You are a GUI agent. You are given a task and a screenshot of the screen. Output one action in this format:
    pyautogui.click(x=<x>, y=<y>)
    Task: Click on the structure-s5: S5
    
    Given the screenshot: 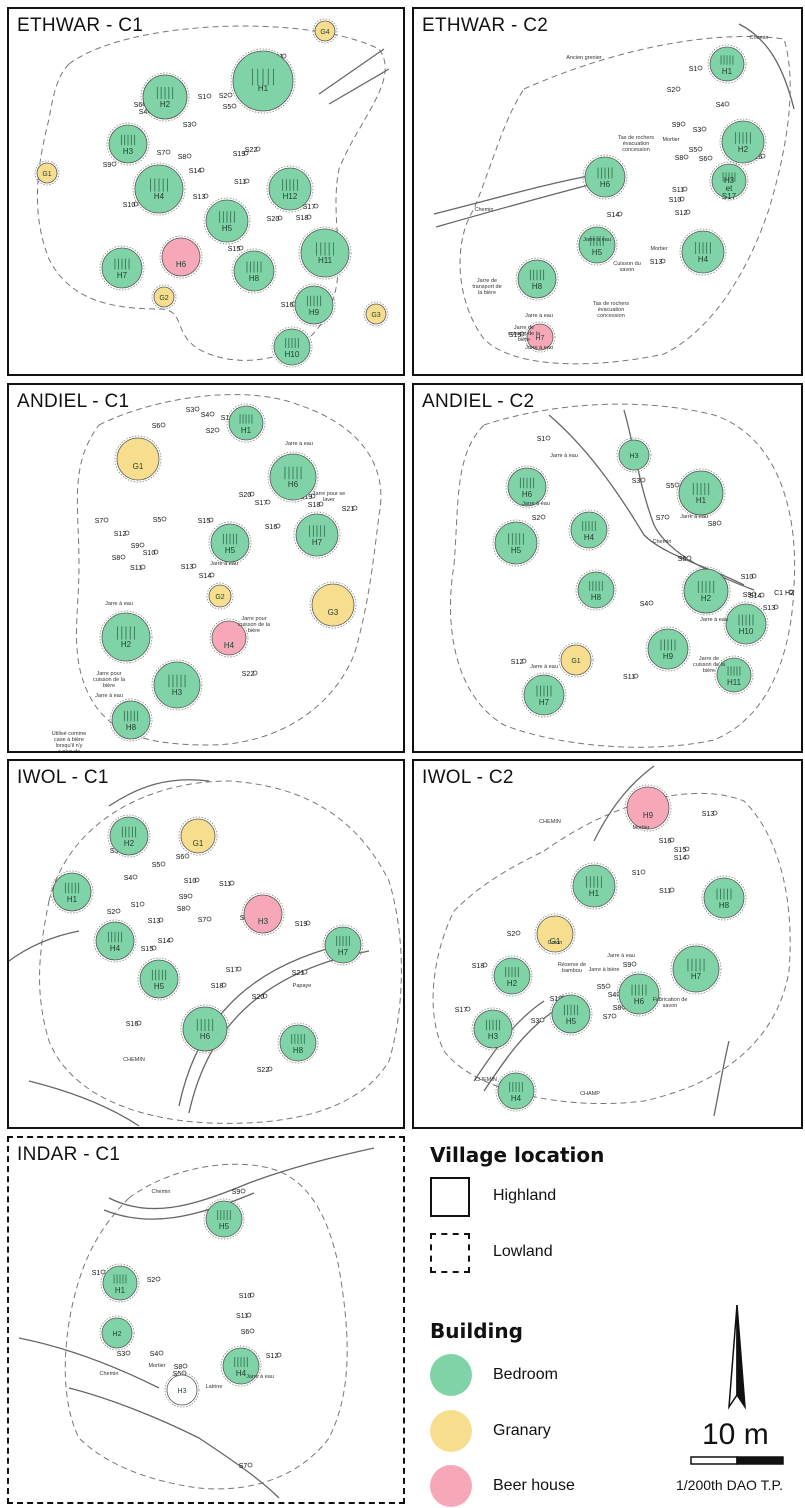 What is the action you would take?
    pyautogui.click(x=230, y=107)
    